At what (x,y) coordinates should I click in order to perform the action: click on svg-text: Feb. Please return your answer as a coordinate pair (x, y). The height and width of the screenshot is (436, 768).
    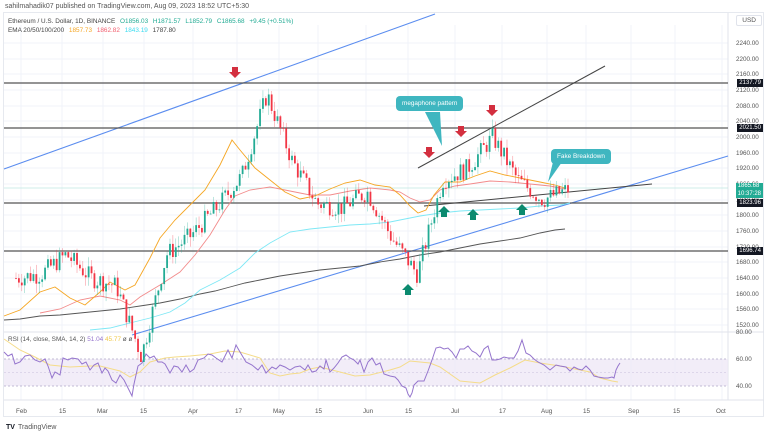
    Looking at the image, I should click on (21, 411).